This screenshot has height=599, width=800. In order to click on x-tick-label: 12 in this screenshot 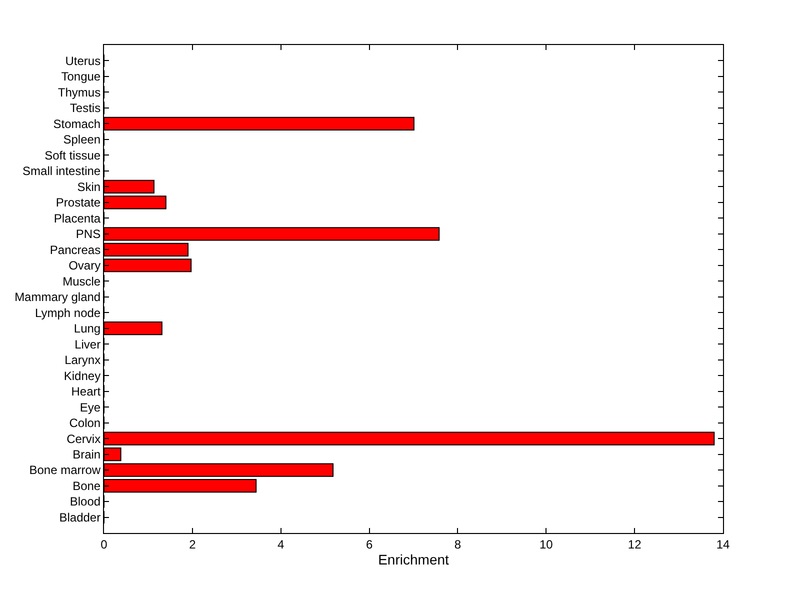, I will do `click(635, 544)`.